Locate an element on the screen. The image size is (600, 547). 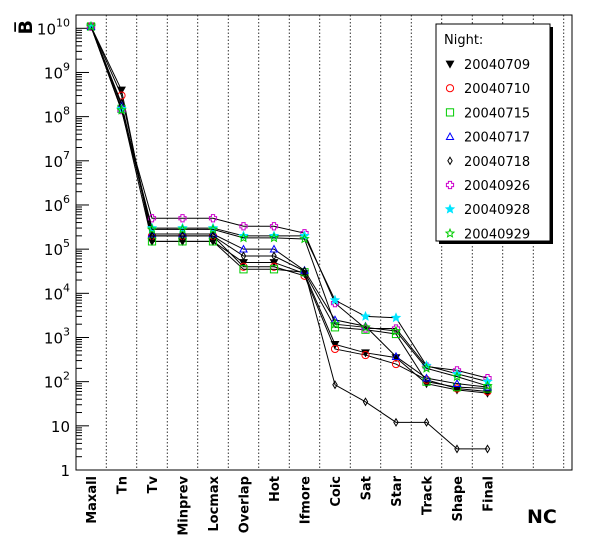
legend-item: 20040710 is located at coordinates (487, 89).